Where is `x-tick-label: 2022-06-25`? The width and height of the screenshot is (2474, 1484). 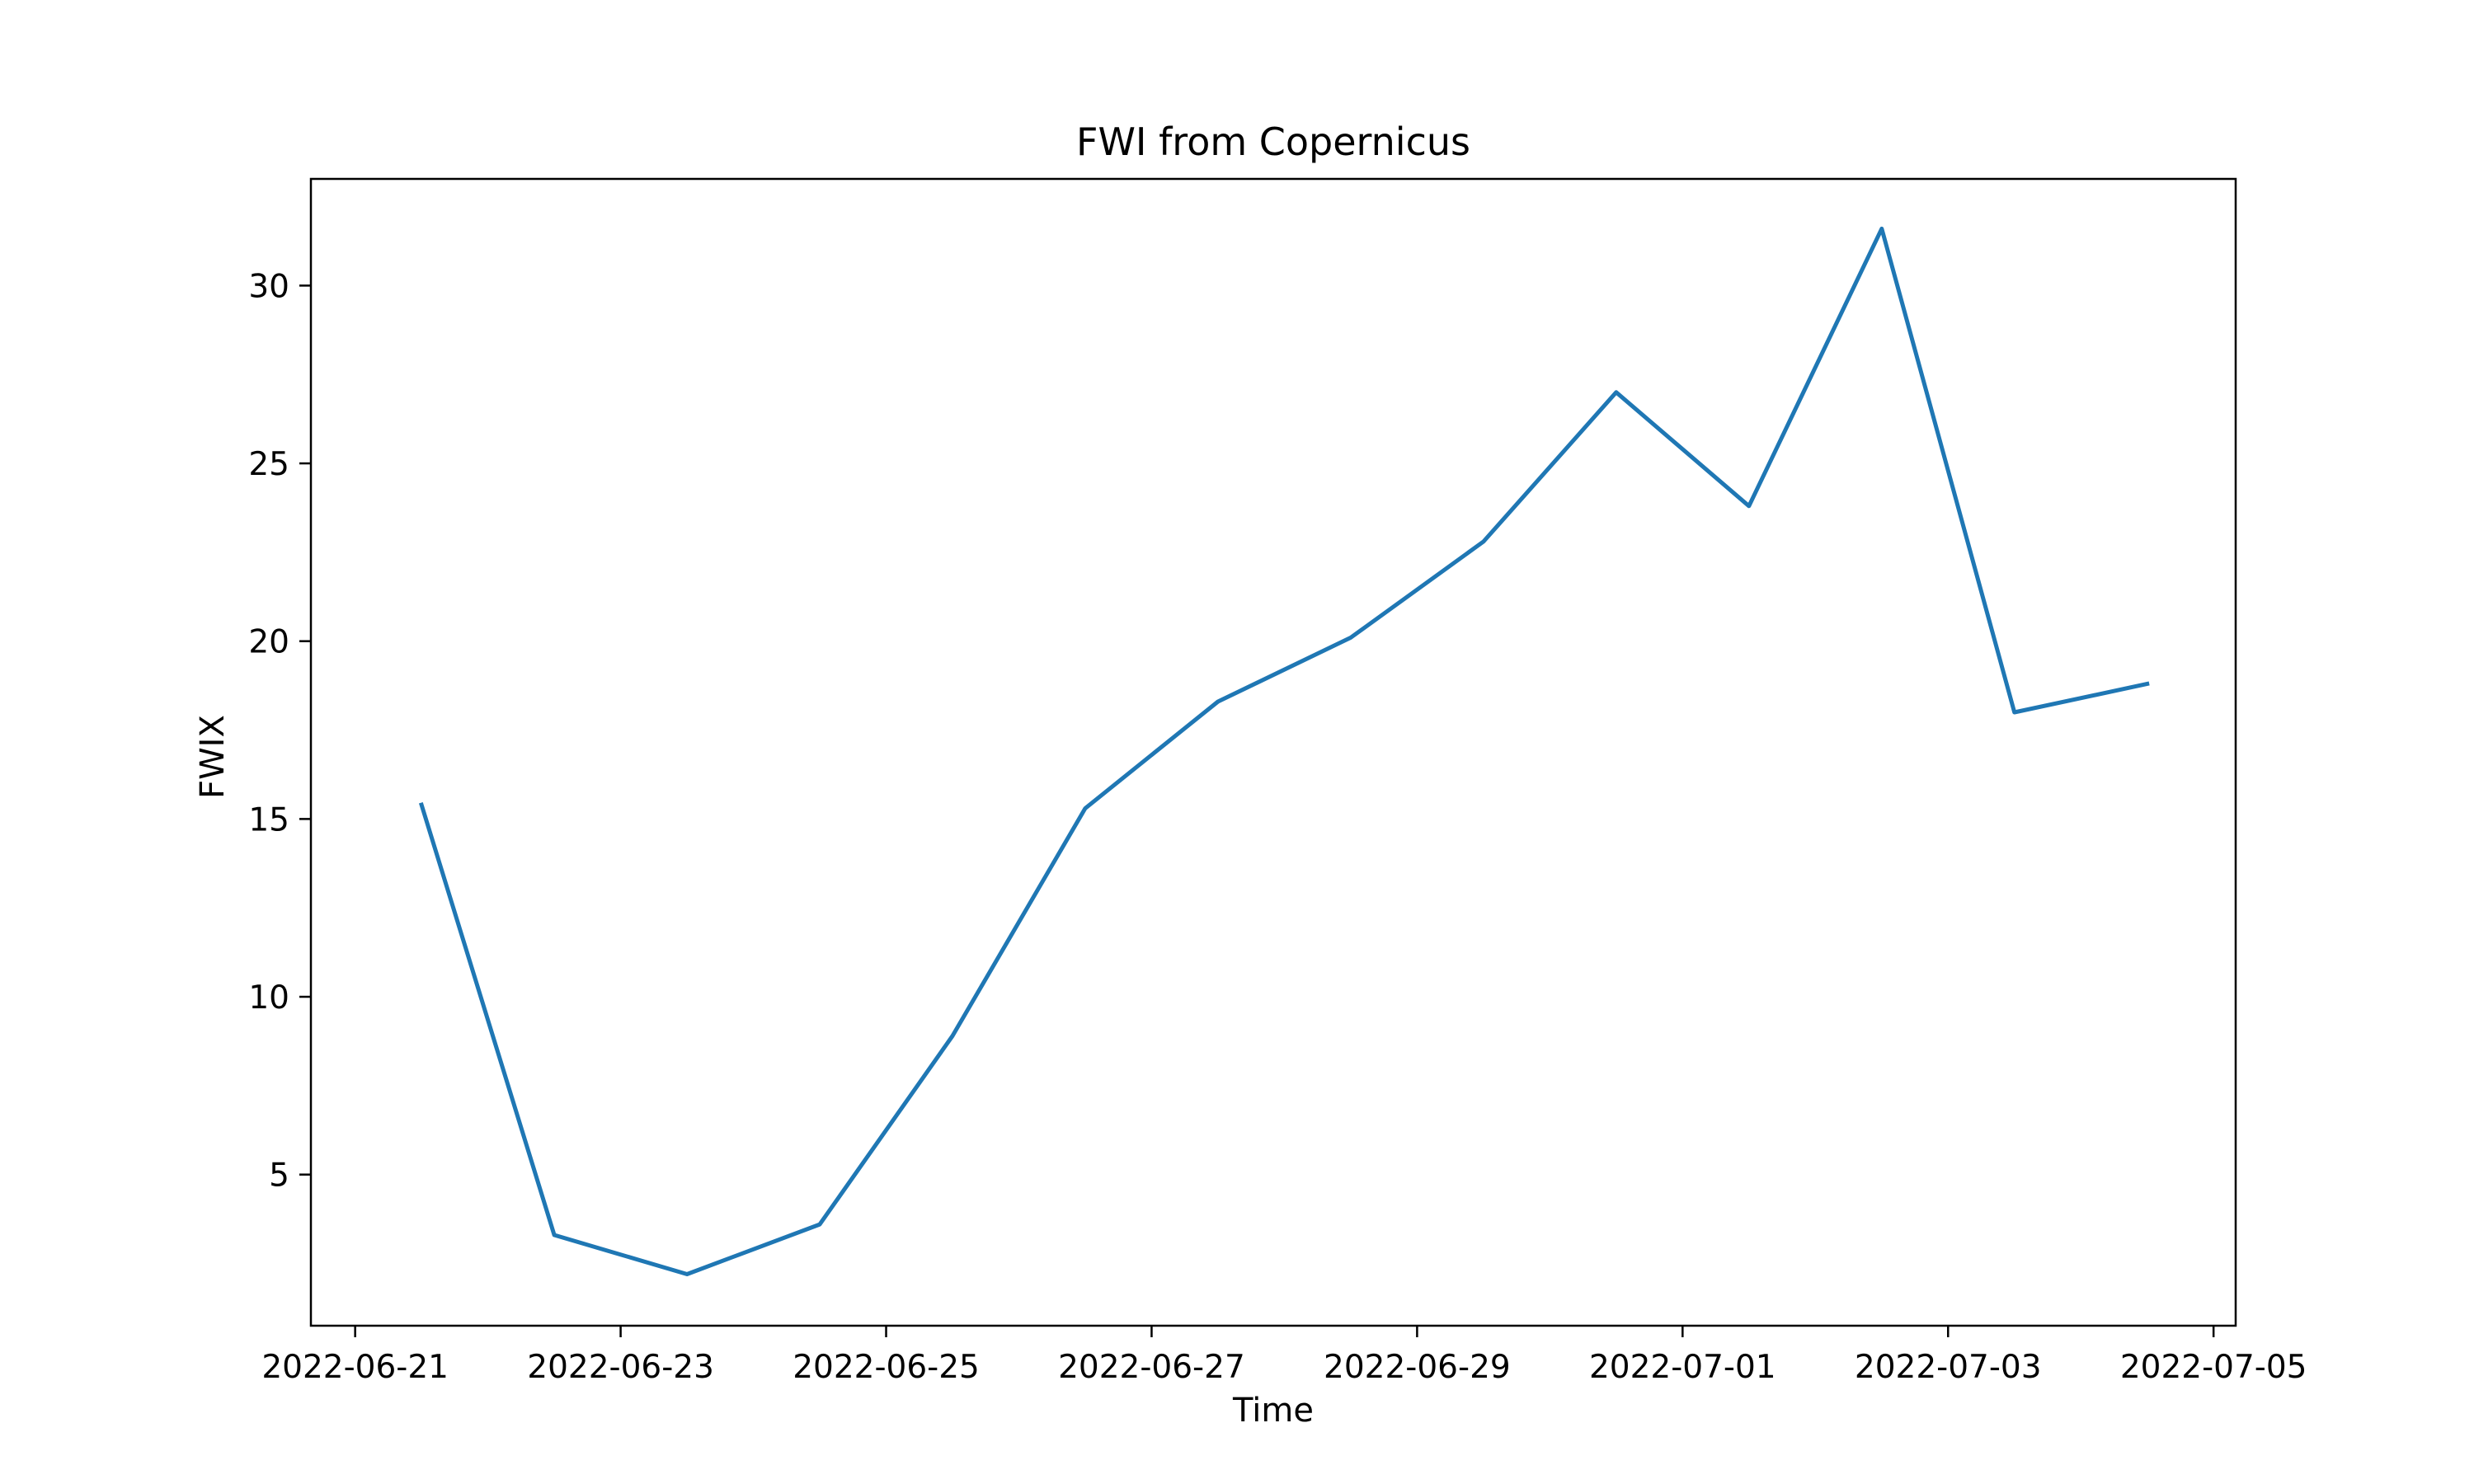
x-tick-label: 2022-06-25 is located at coordinates (886, 1367).